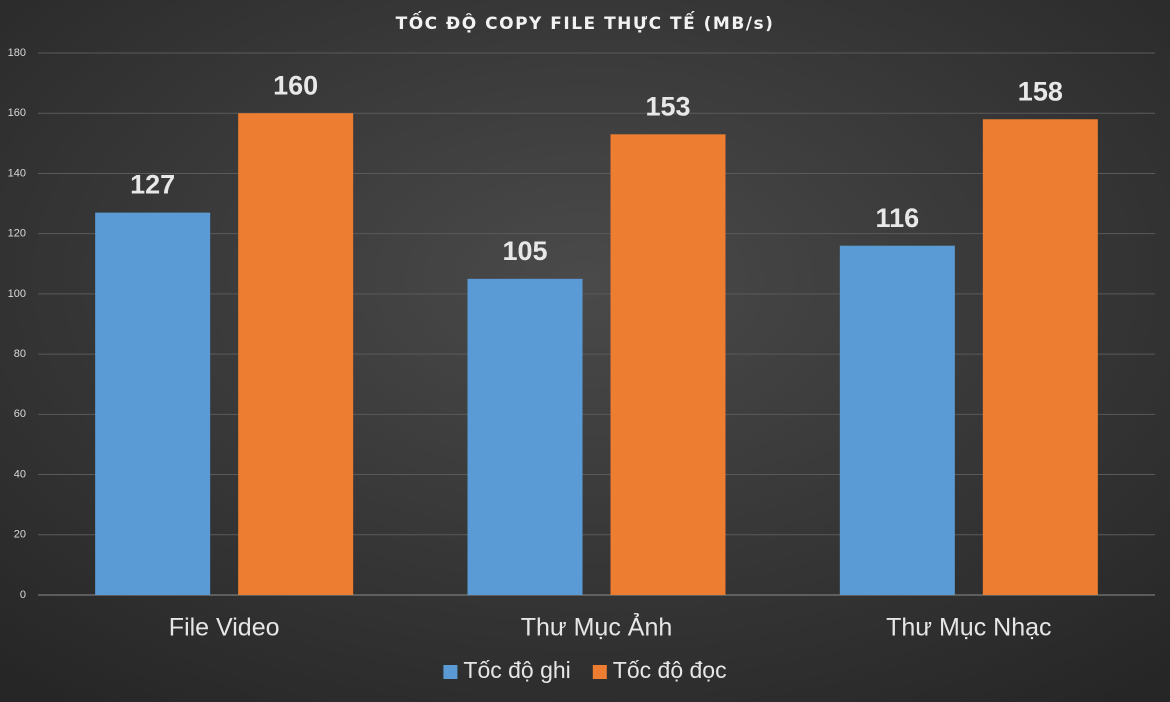 The height and width of the screenshot is (702, 1170). What do you see at coordinates (20, 354) in the screenshot?
I see `y-tick-label: 80` at bounding box center [20, 354].